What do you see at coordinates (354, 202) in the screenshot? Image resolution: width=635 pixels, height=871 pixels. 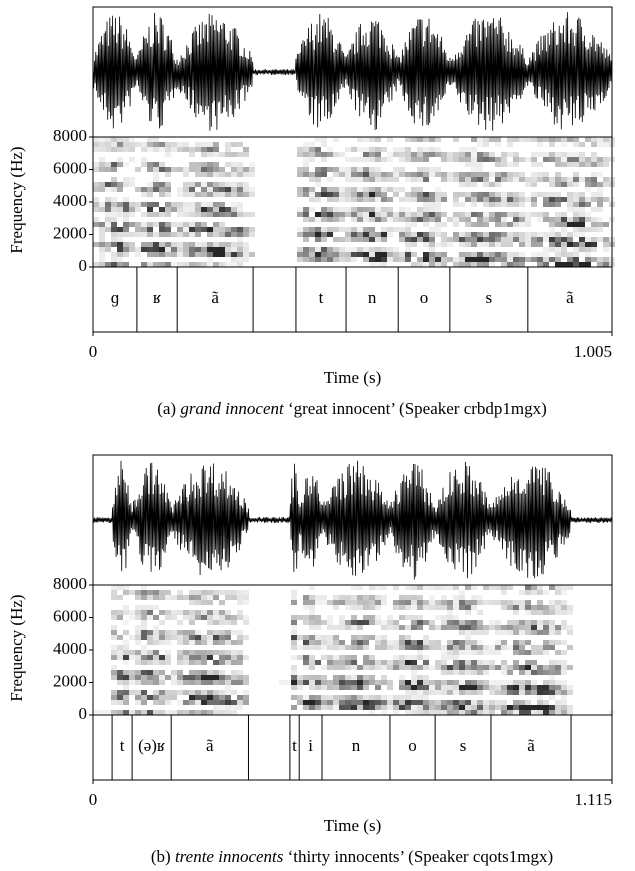 I see `spectrogram` at bounding box center [354, 202].